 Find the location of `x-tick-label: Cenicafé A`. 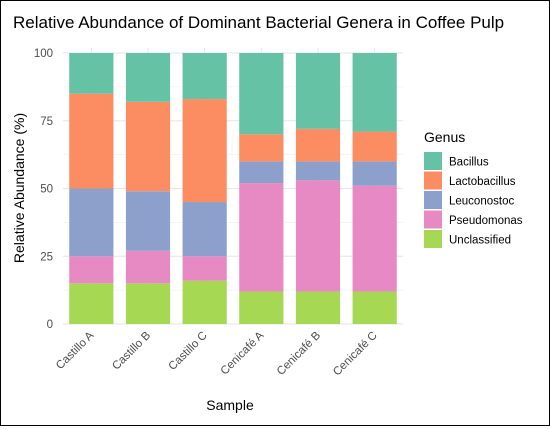

x-tick-label: Cenicafé A is located at coordinates (243, 353).